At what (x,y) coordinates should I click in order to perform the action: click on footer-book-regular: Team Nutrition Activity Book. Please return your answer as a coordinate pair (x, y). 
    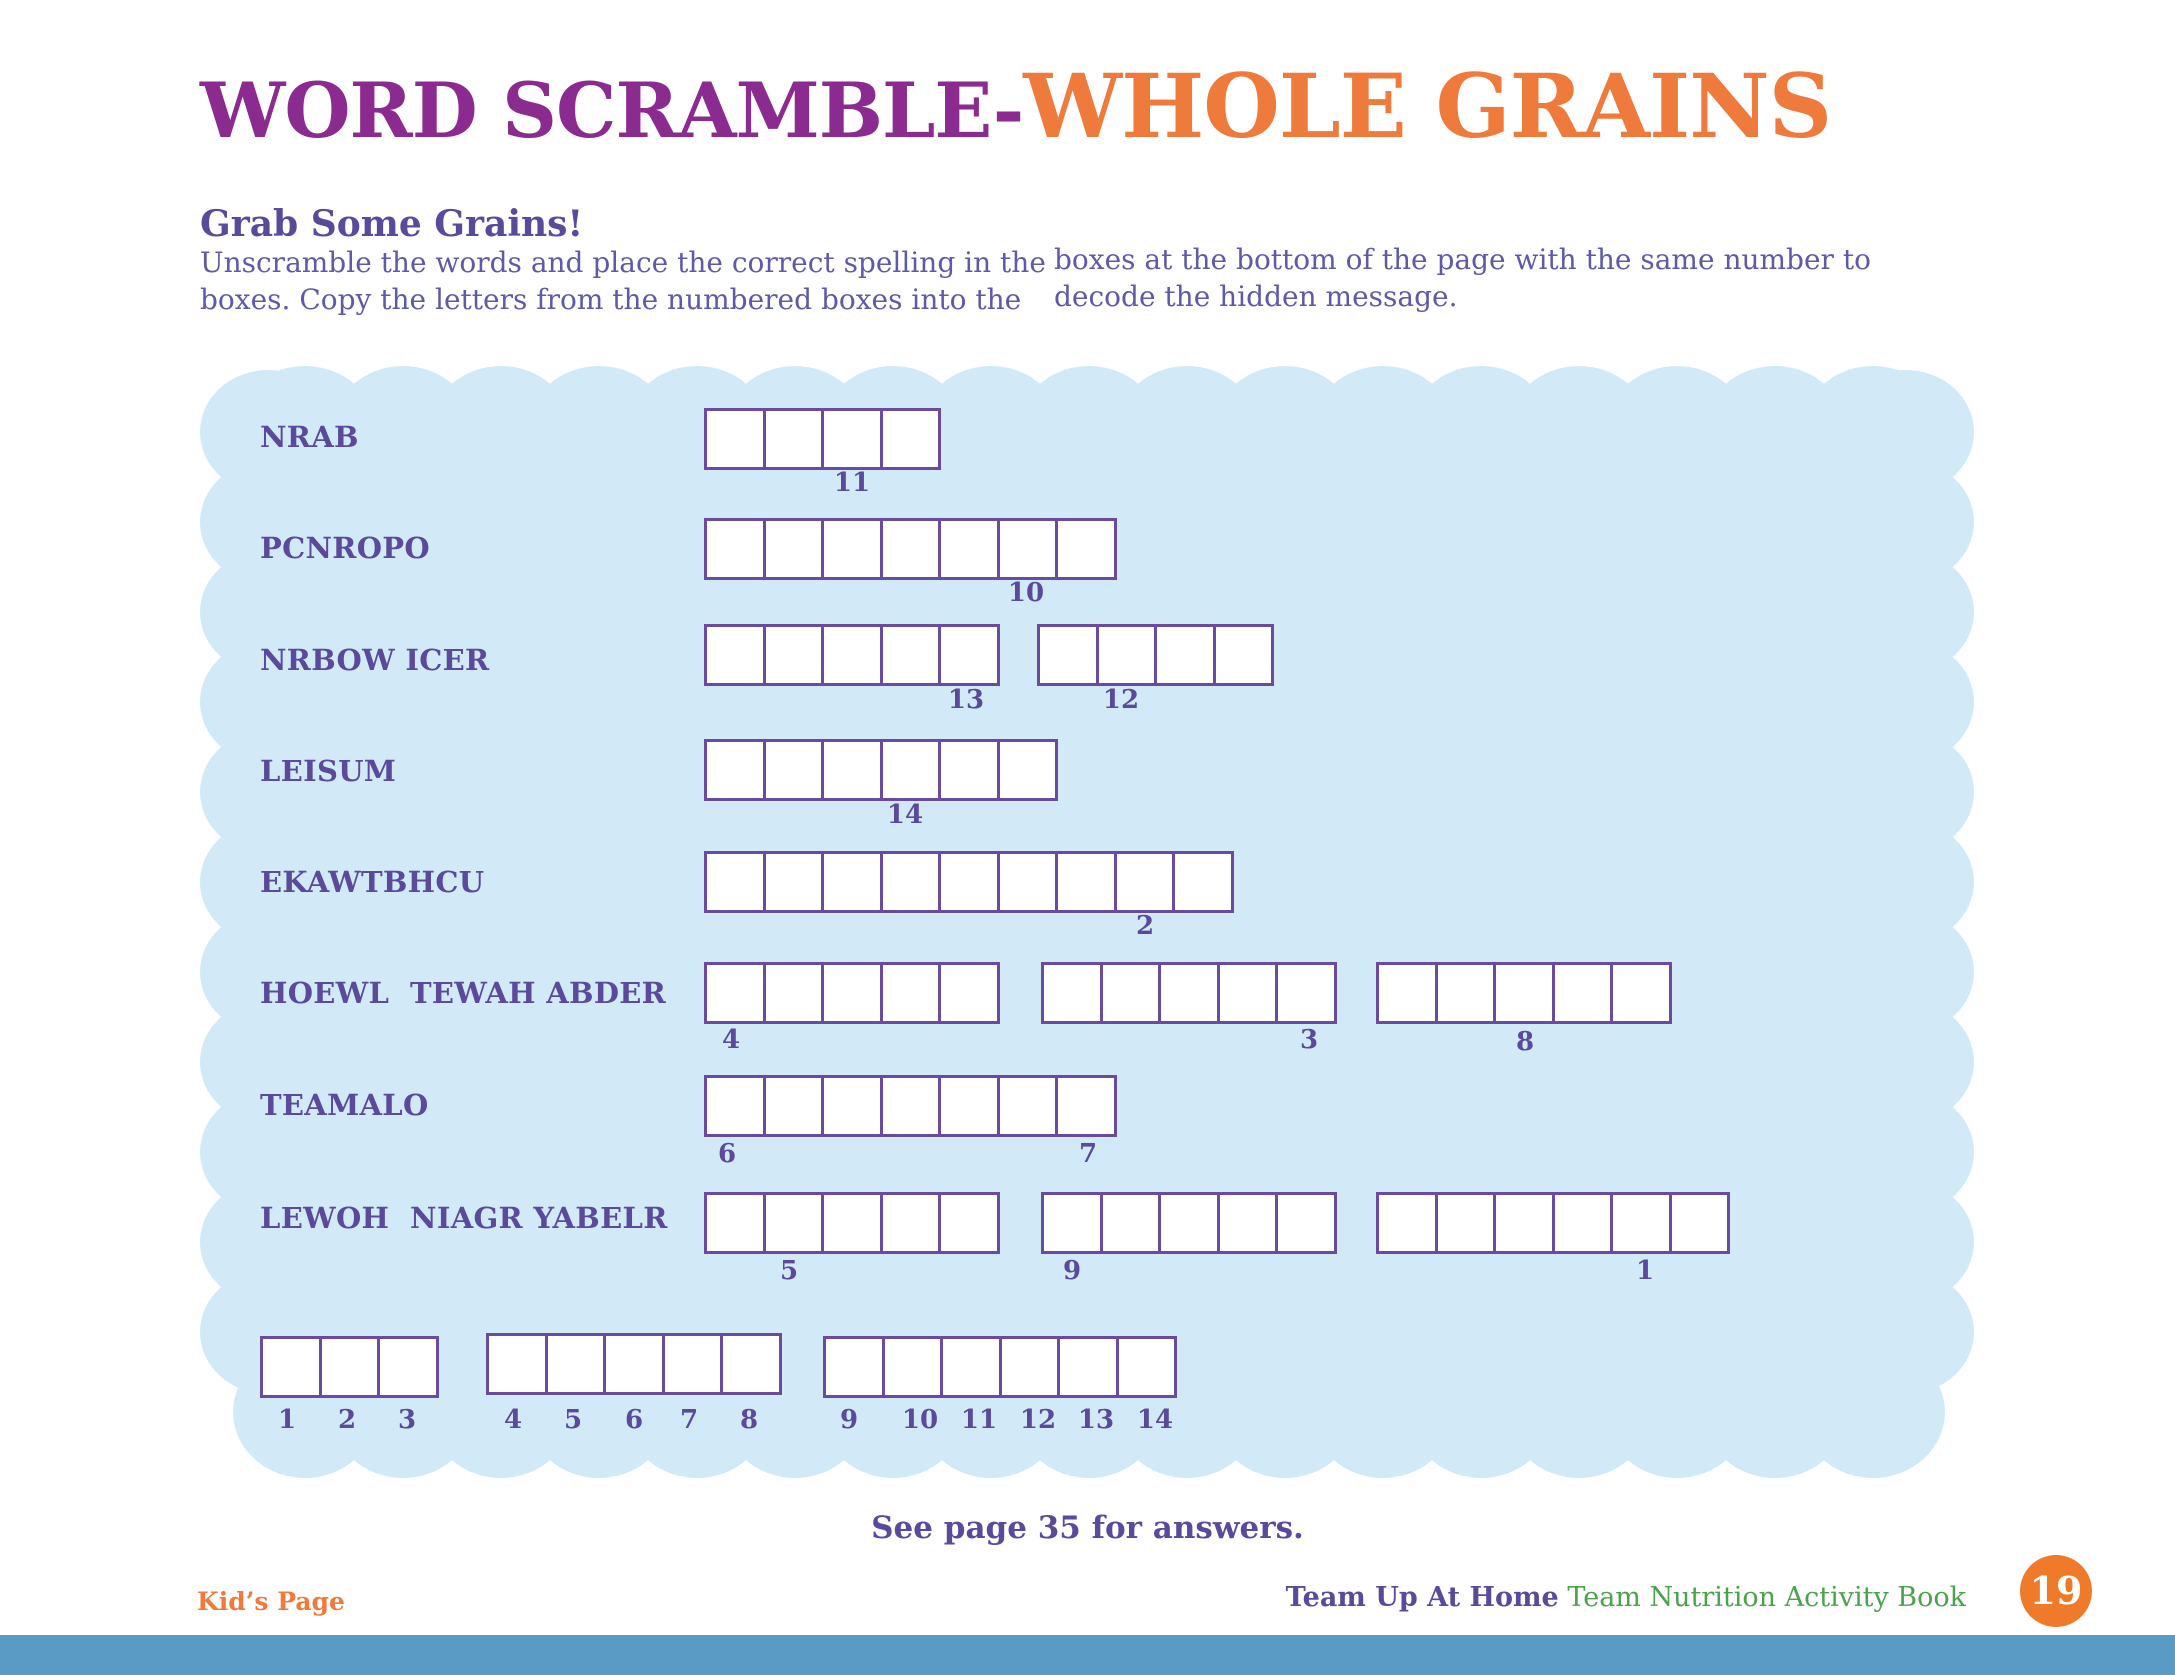
    Looking at the image, I should click on (1766, 1597).